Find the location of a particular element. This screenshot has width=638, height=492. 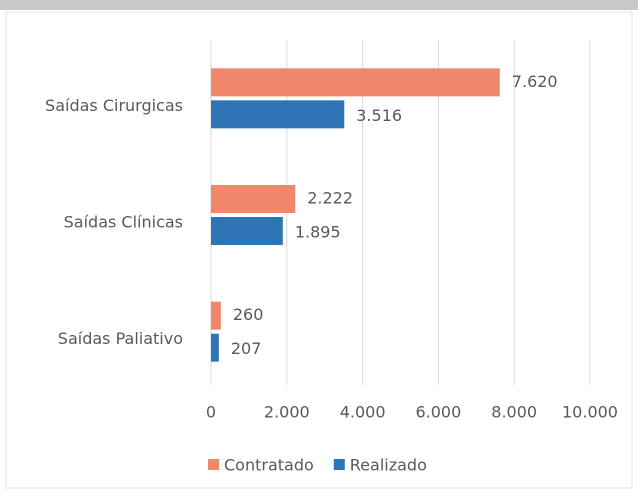

x-tick-label: 2.000 is located at coordinates (287, 412).